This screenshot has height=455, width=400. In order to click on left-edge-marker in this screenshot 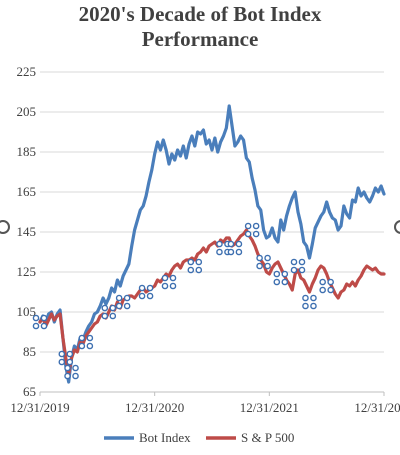, I will do `click(5, 227)`.